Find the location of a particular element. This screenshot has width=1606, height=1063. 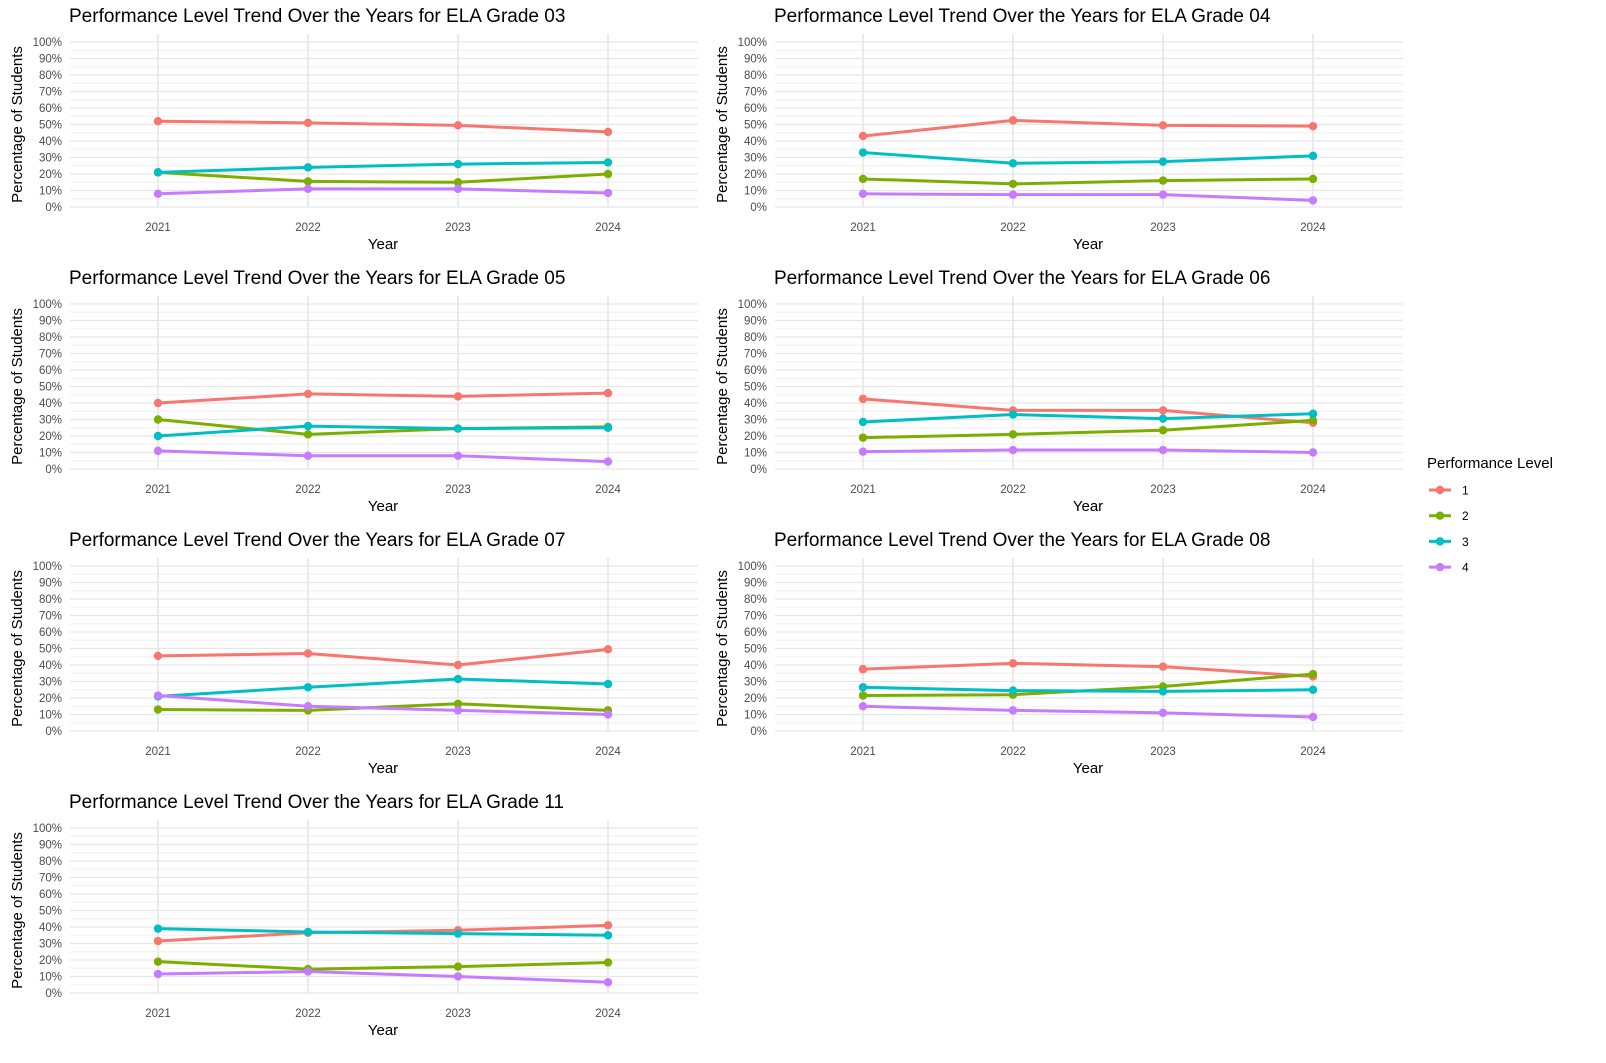

x-axis-label: Year is located at coordinates (1088, 506).